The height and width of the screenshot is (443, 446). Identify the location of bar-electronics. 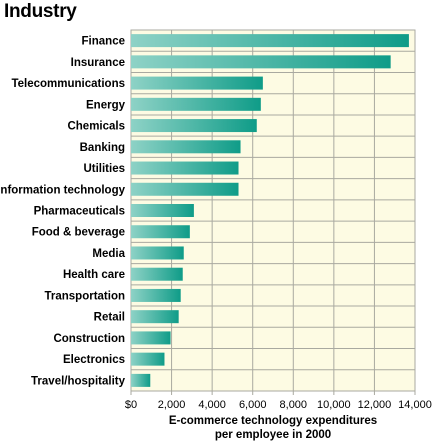
(148, 359).